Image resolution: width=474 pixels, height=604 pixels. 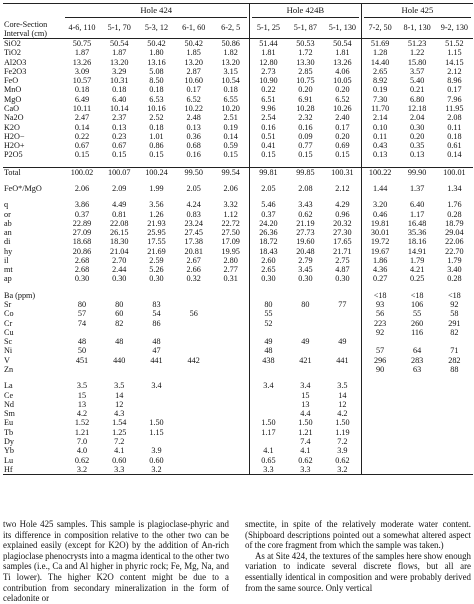 What do you see at coordinates (268, 386) in the screenshot?
I see `table-cell: 3.4` at bounding box center [268, 386].